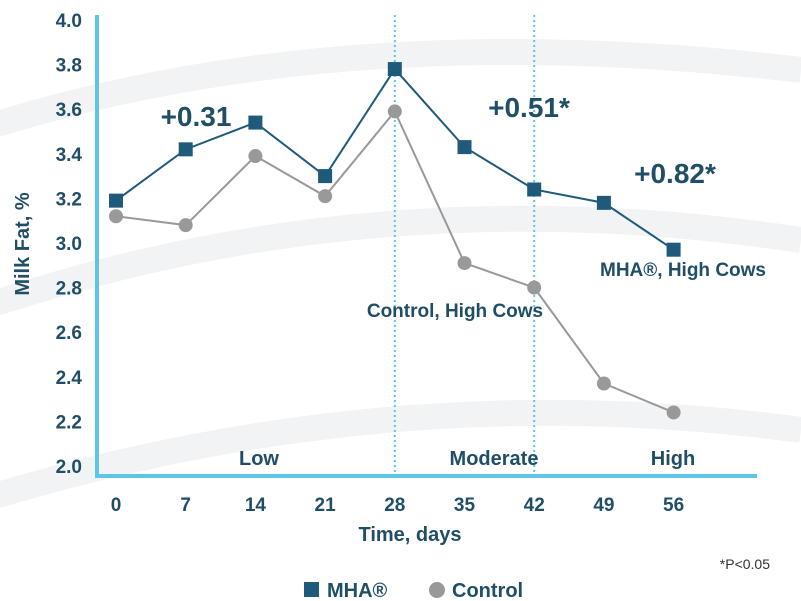  I want to click on region-label-moderate: Moderate, so click(494, 459).